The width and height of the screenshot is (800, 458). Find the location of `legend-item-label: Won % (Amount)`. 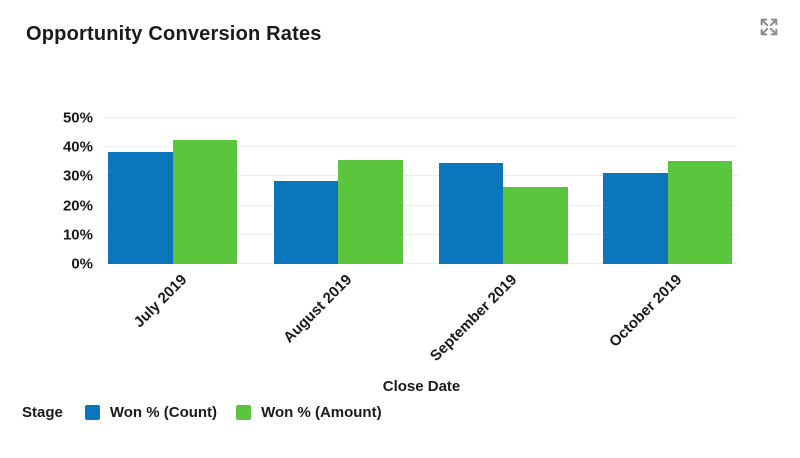

legend-item-label: Won % (Amount) is located at coordinates (321, 412).